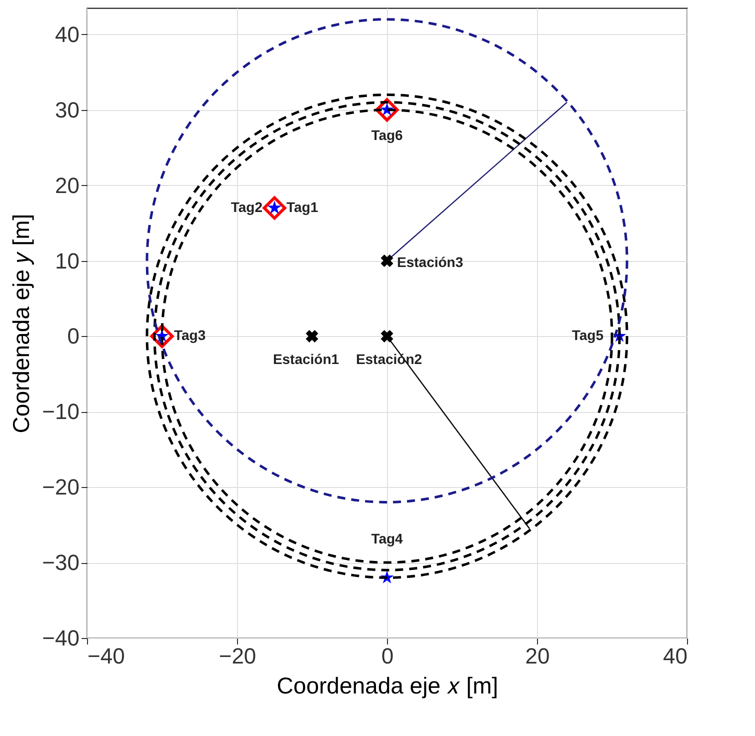  I want to click on x-tick-label: 0, so click(387, 656).